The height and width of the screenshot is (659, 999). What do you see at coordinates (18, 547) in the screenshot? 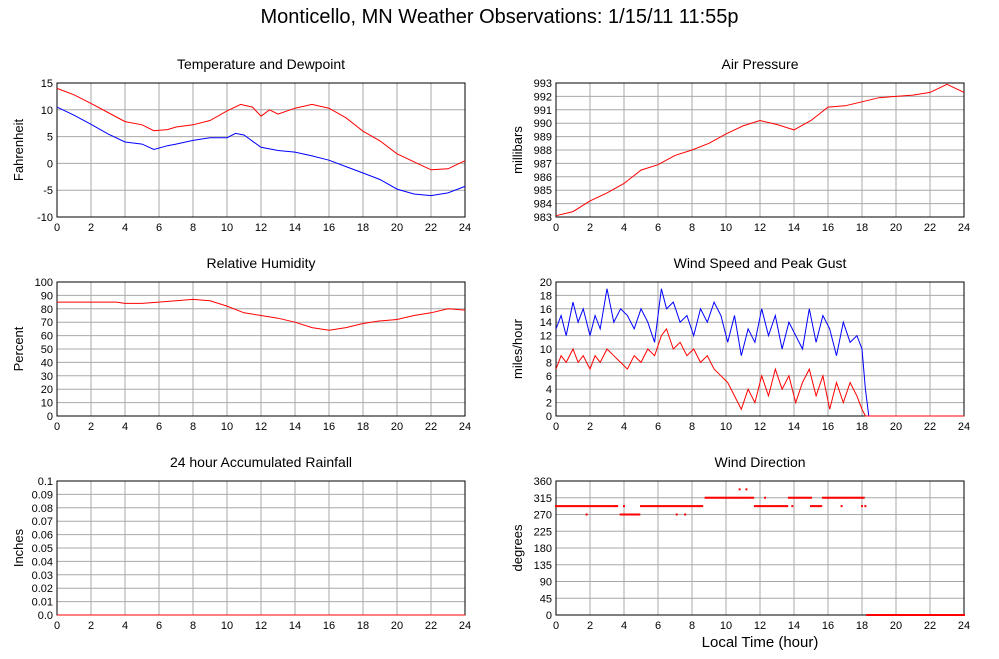
I see `rain-y-axis-label: Inches` at bounding box center [18, 547].